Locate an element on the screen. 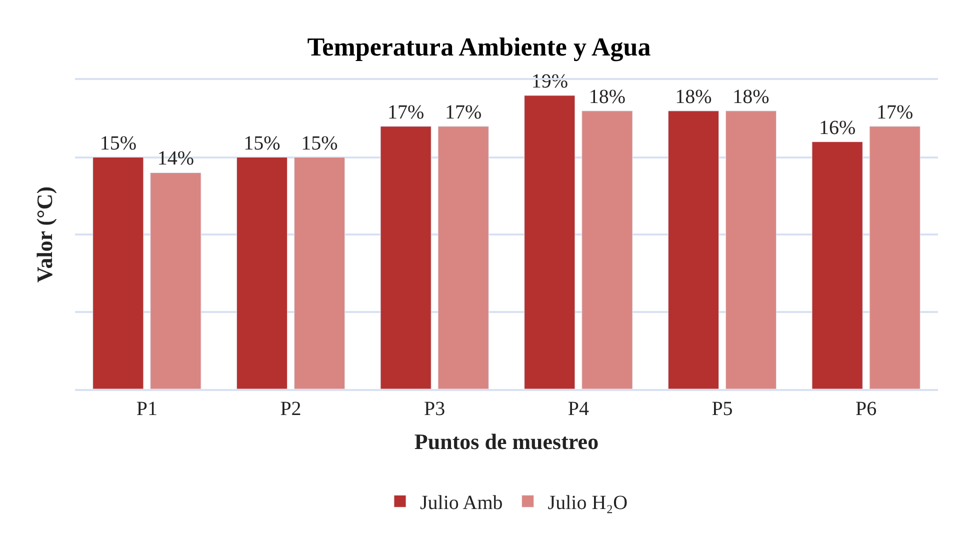 This screenshot has width=958, height=533. x-tick-label: P2 is located at coordinates (291, 409).